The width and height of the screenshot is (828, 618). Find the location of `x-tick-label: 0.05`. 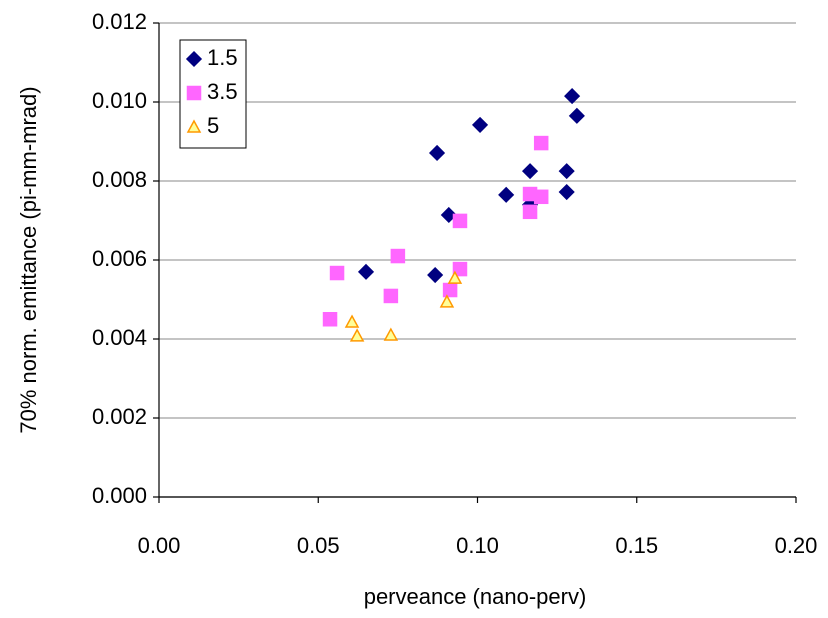

x-tick-label: 0.05 is located at coordinates (318, 545).